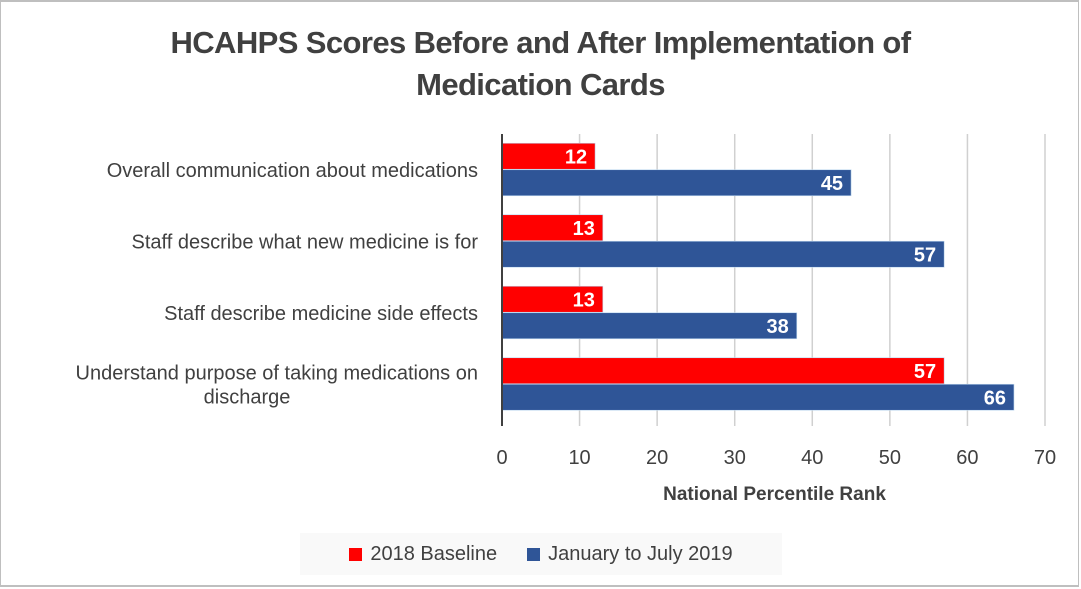 The height and width of the screenshot is (589, 1081). What do you see at coordinates (735, 458) in the screenshot?
I see `x-tick-label: 30` at bounding box center [735, 458].